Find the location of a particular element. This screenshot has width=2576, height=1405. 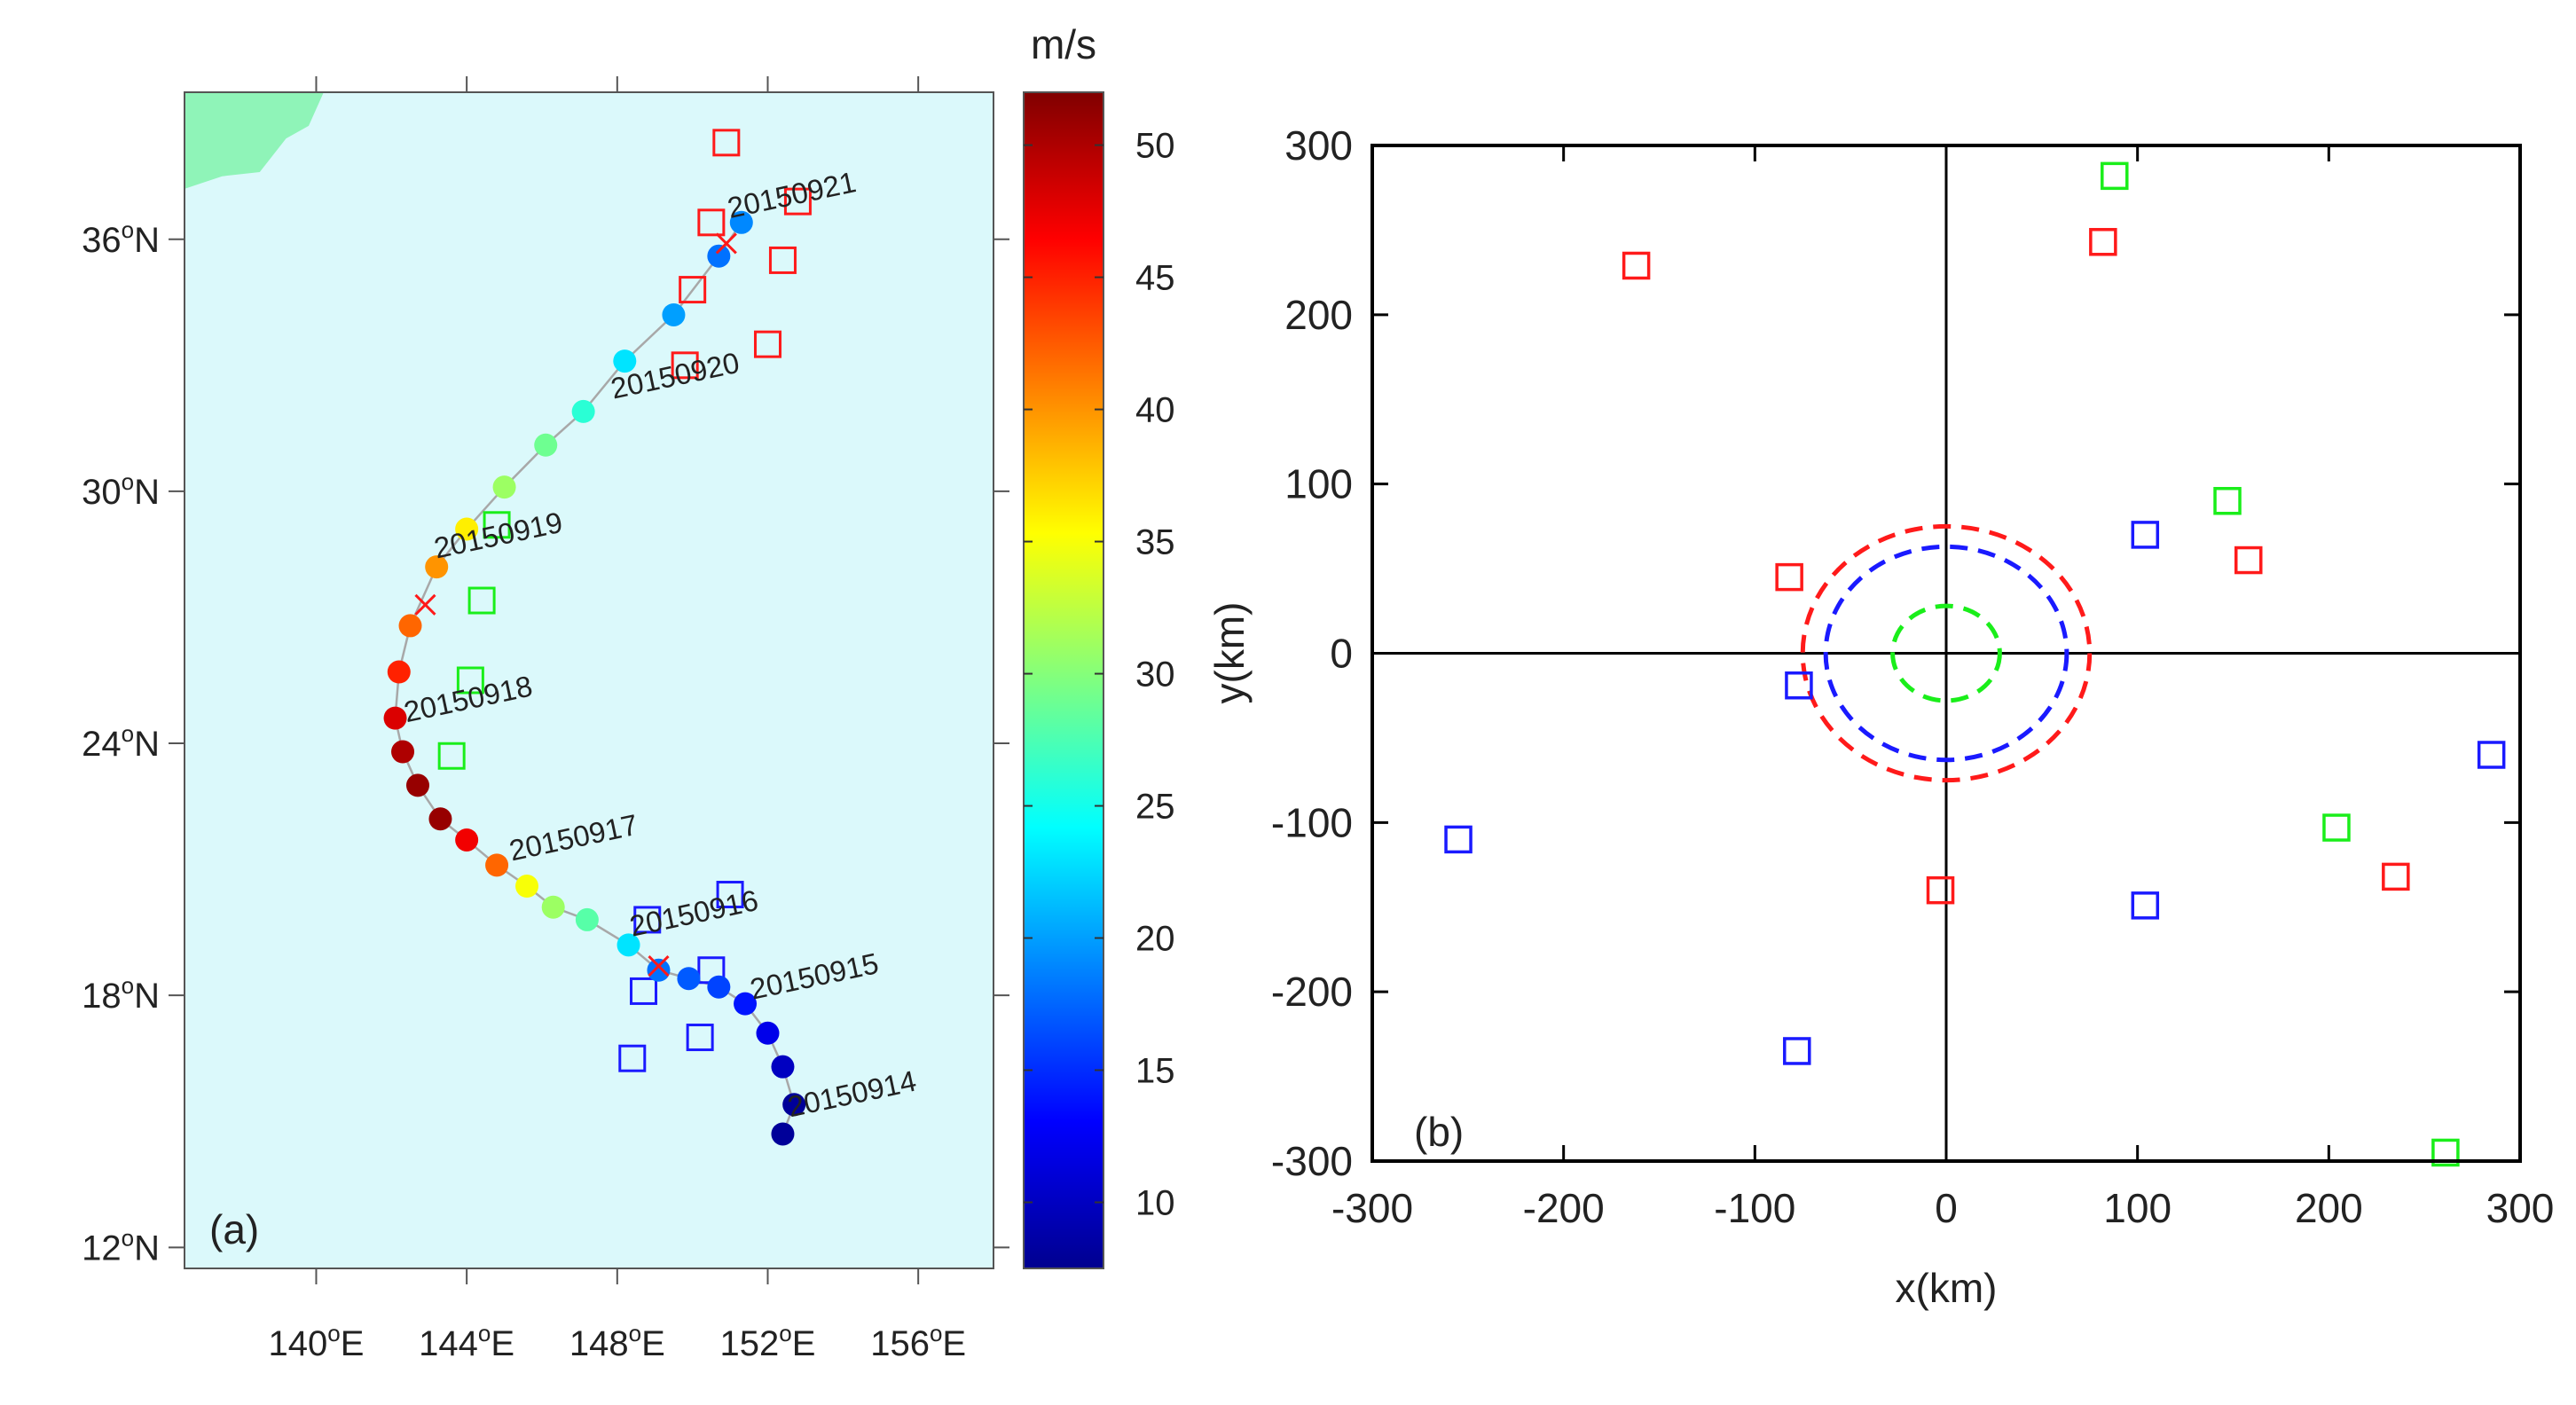

lon-label: 156oE is located at coordinates (918, 1342).